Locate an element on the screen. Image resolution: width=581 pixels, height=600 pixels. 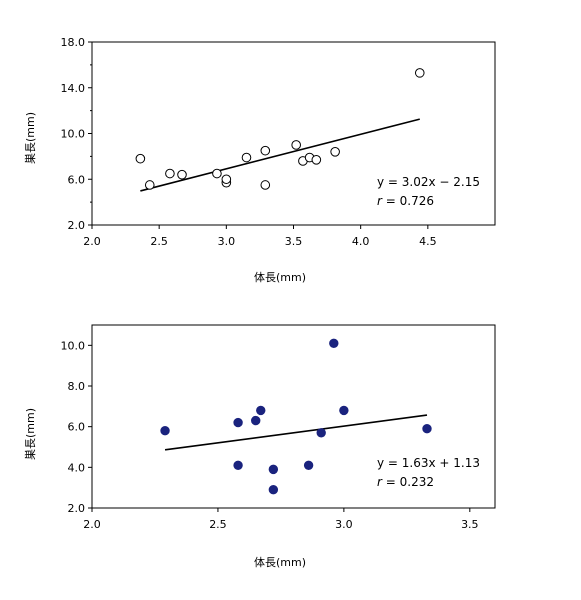
y-tick-label: 18.0 is located at coordinates (73, 42).